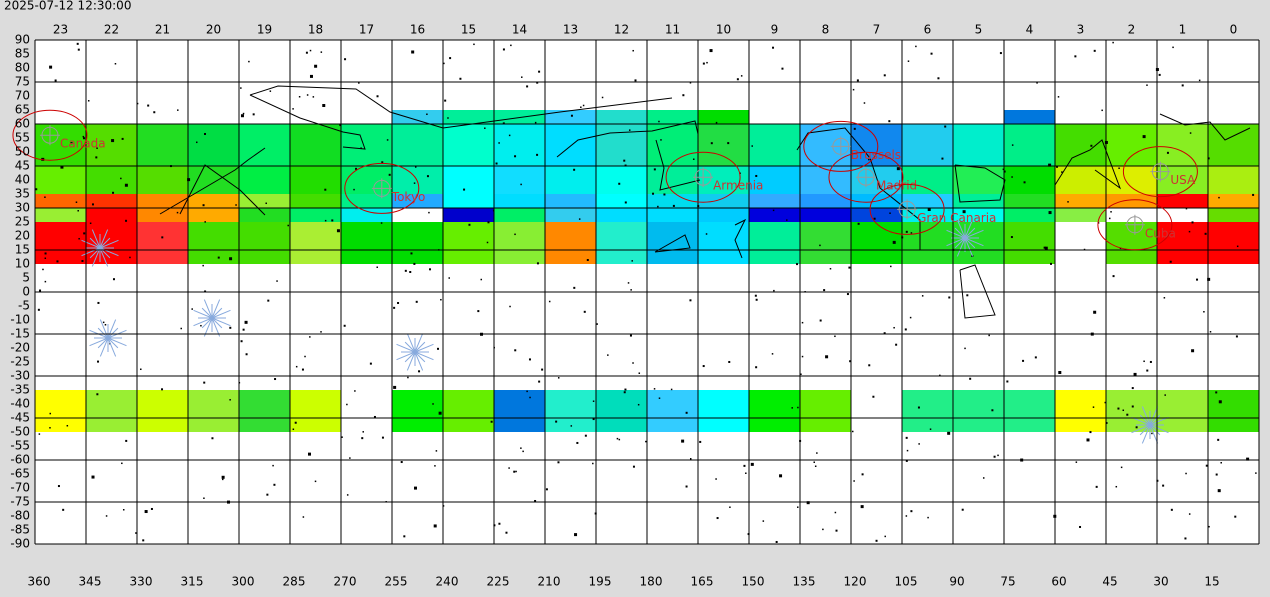 The height and width of the screenshot is (597, 1270). Describe the element at coordinates (162, 30) in the screenshot. I see `ra-hour-label: 21` at that location.